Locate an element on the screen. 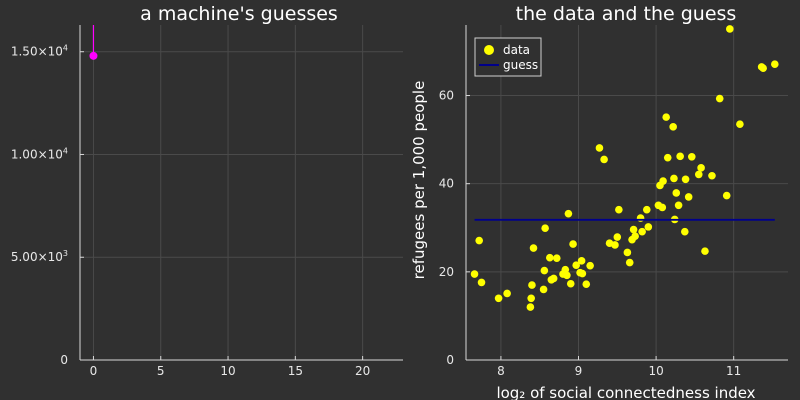 This screenshot has height=400, width=800. scatter-title: the data and the guess is located at coordinates (626, 14).